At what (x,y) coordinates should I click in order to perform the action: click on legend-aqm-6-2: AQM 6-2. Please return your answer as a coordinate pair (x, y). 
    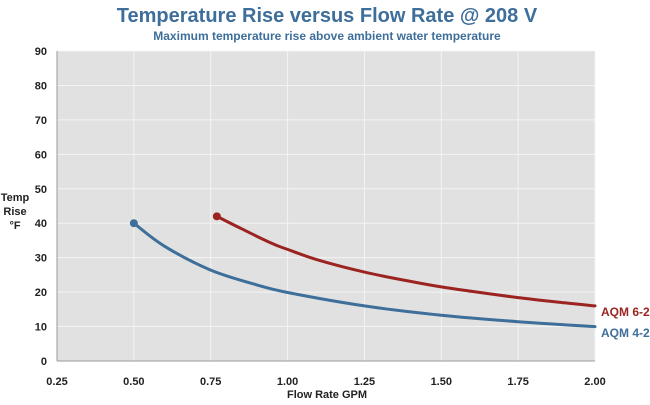
    Looking at the image, I should click on (625, 312).